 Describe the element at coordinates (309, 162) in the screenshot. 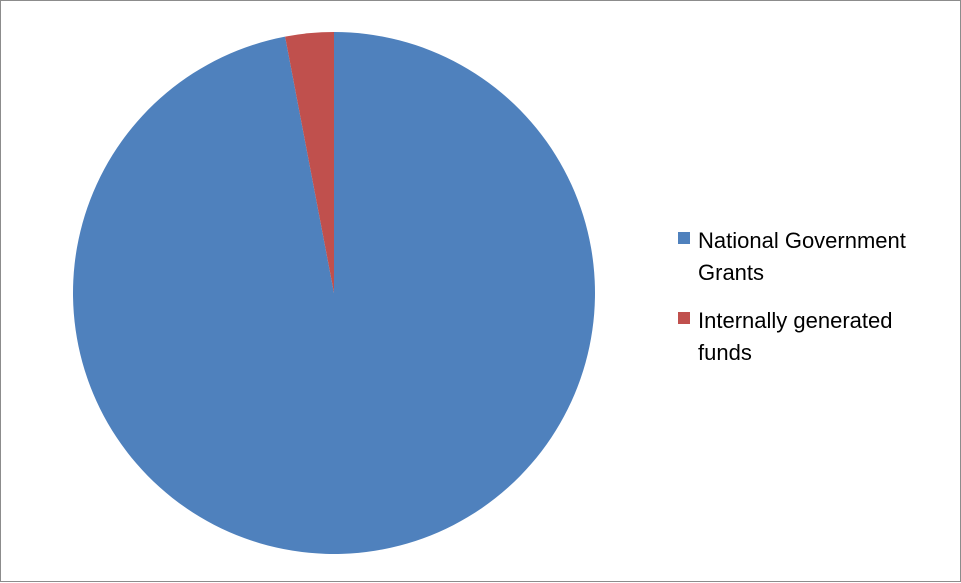

I see `pie-slice-internally-generated-funds` at that location.